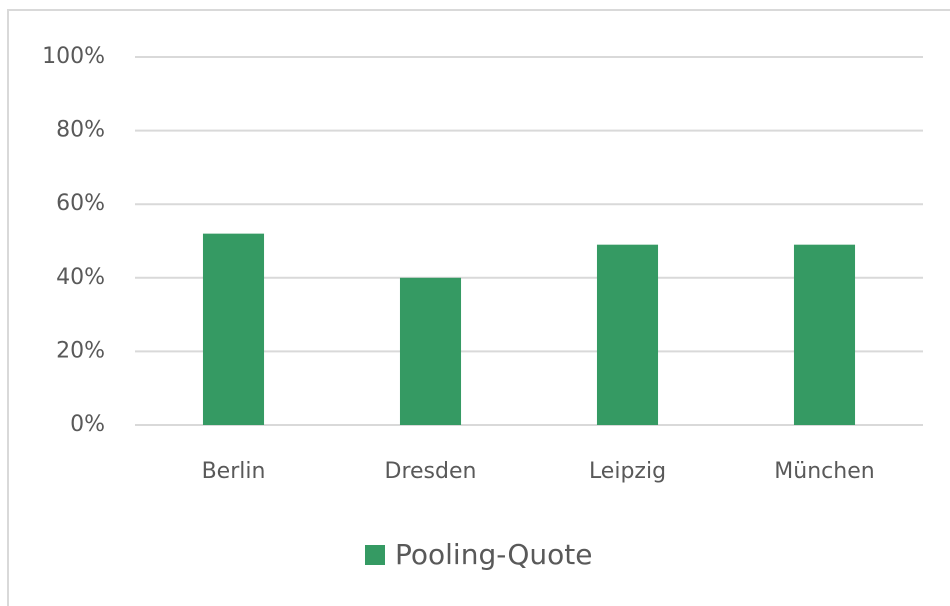  What do you see at coordinates (627, 471) in the screenshot?
I see `x-tick-label: Leipzig` at bounding box center [627, 471].